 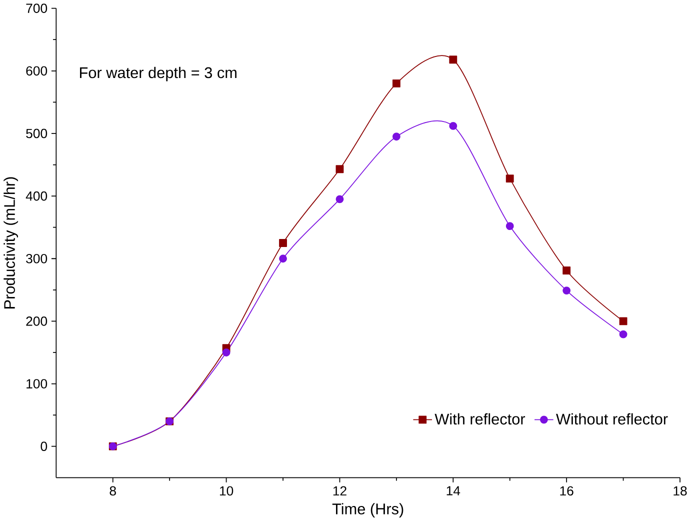 I want to click on y-tick-label: 200, so click(x=37, y=321).